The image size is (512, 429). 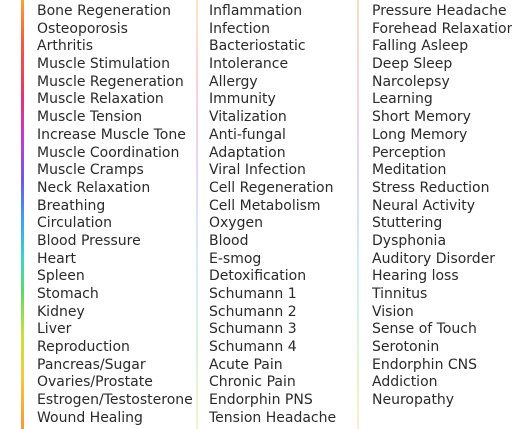 What do you see at coordinates (247, 152) in the screenshot?
I see `list-item: Adaptation` at bounding box center [247, 152].